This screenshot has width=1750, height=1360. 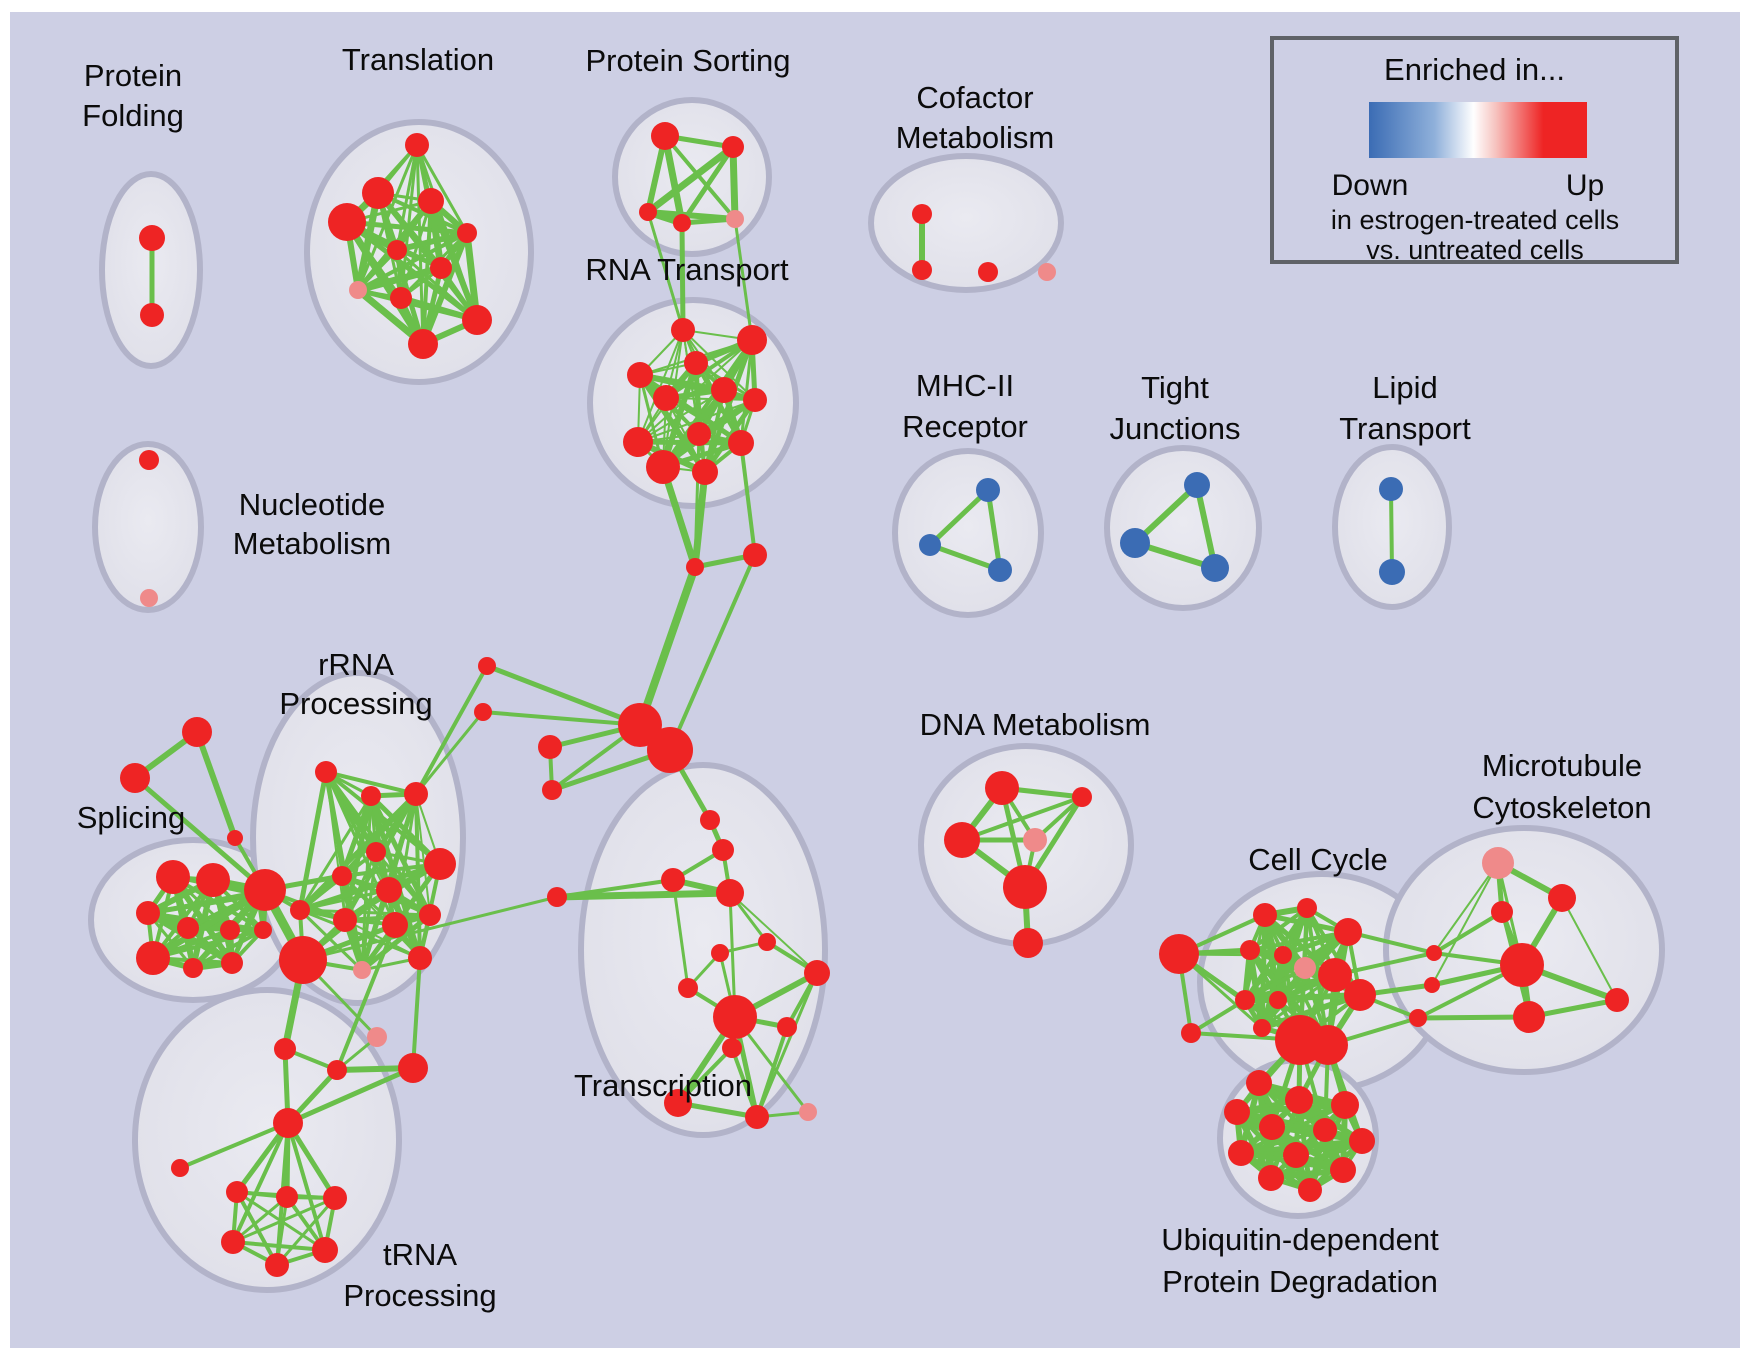 What do you see at coordinates (312, 504) in the screenshot?
I see `cluster-label-nucleotide: Nucleotide` at bounding box center [312, 504].